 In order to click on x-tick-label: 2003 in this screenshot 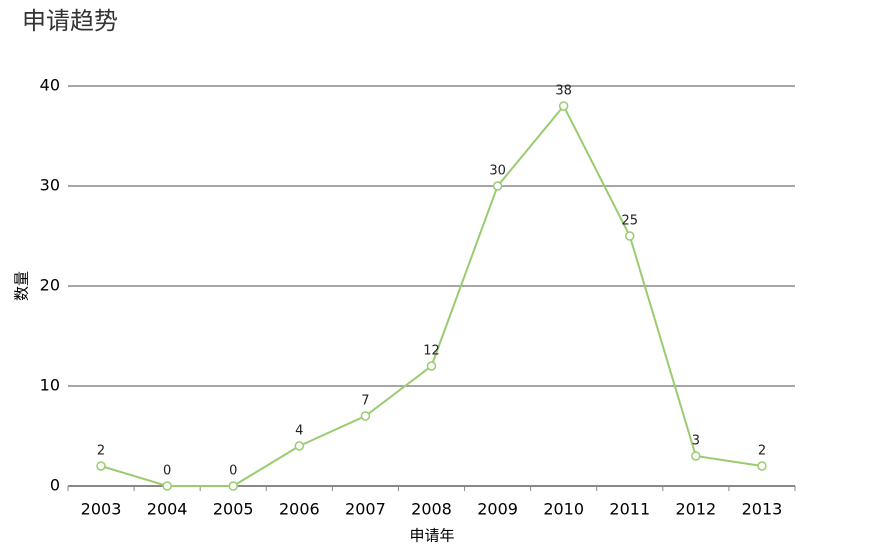, I will do `click(101, 509)`.